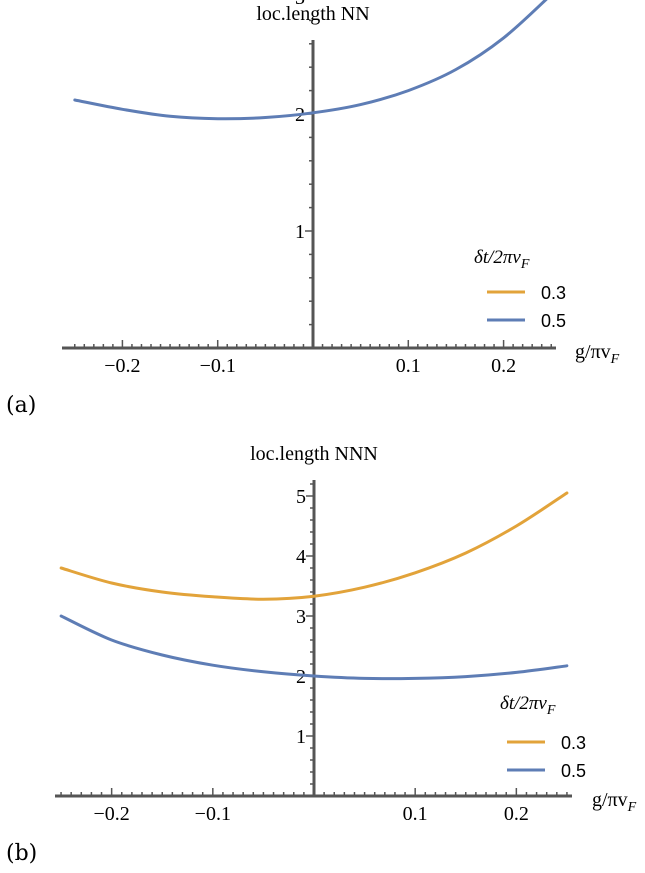  I want to click on y-axis-label: loc.length NN, so click(312, 14).